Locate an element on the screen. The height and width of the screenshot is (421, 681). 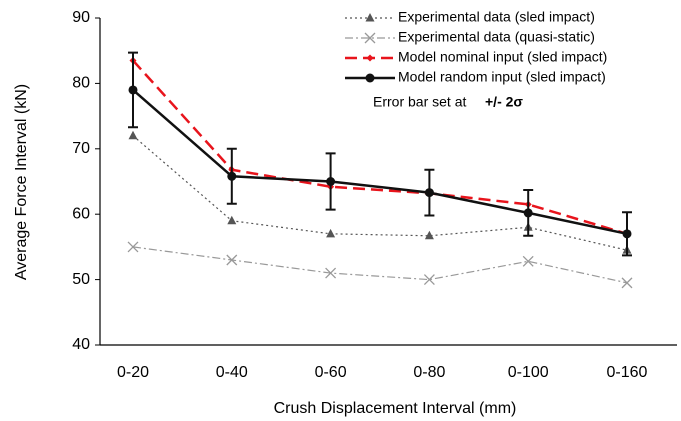
x-tick-label: 0-20 is located at coordinates (133, 372).